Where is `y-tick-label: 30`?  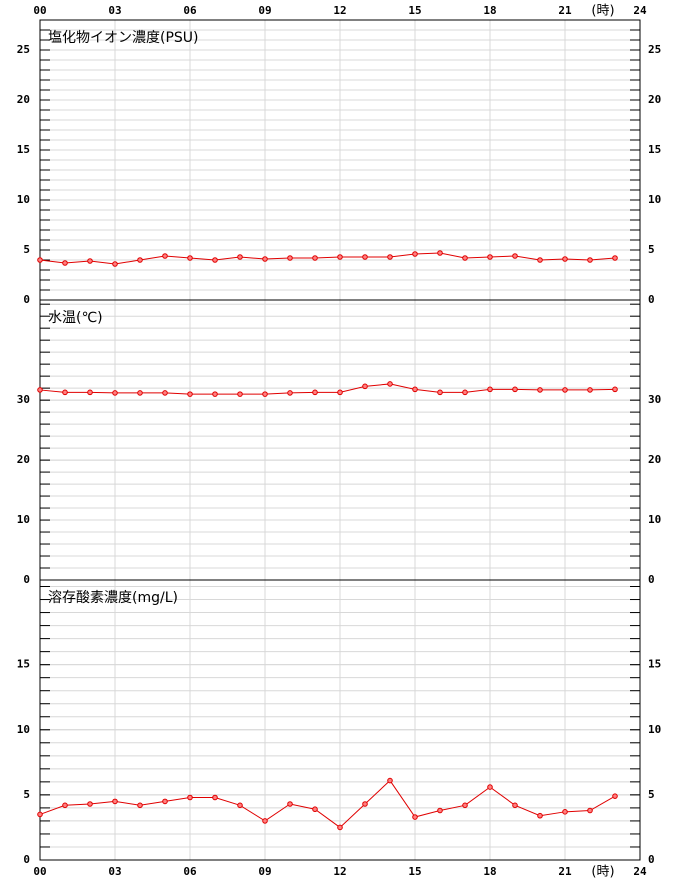
y-tick-label: 30 is located at coordinates (23, 399).